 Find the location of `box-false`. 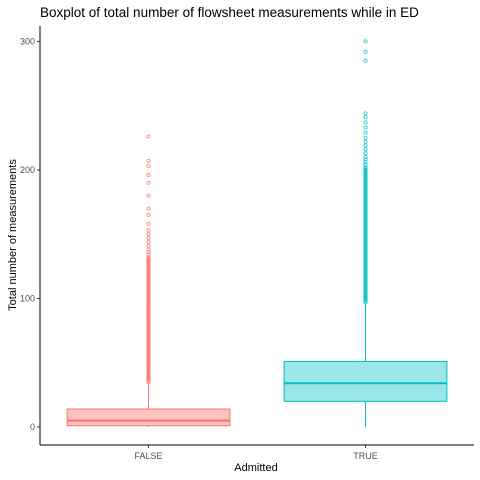

box-false is located at coordinates (148, 417).